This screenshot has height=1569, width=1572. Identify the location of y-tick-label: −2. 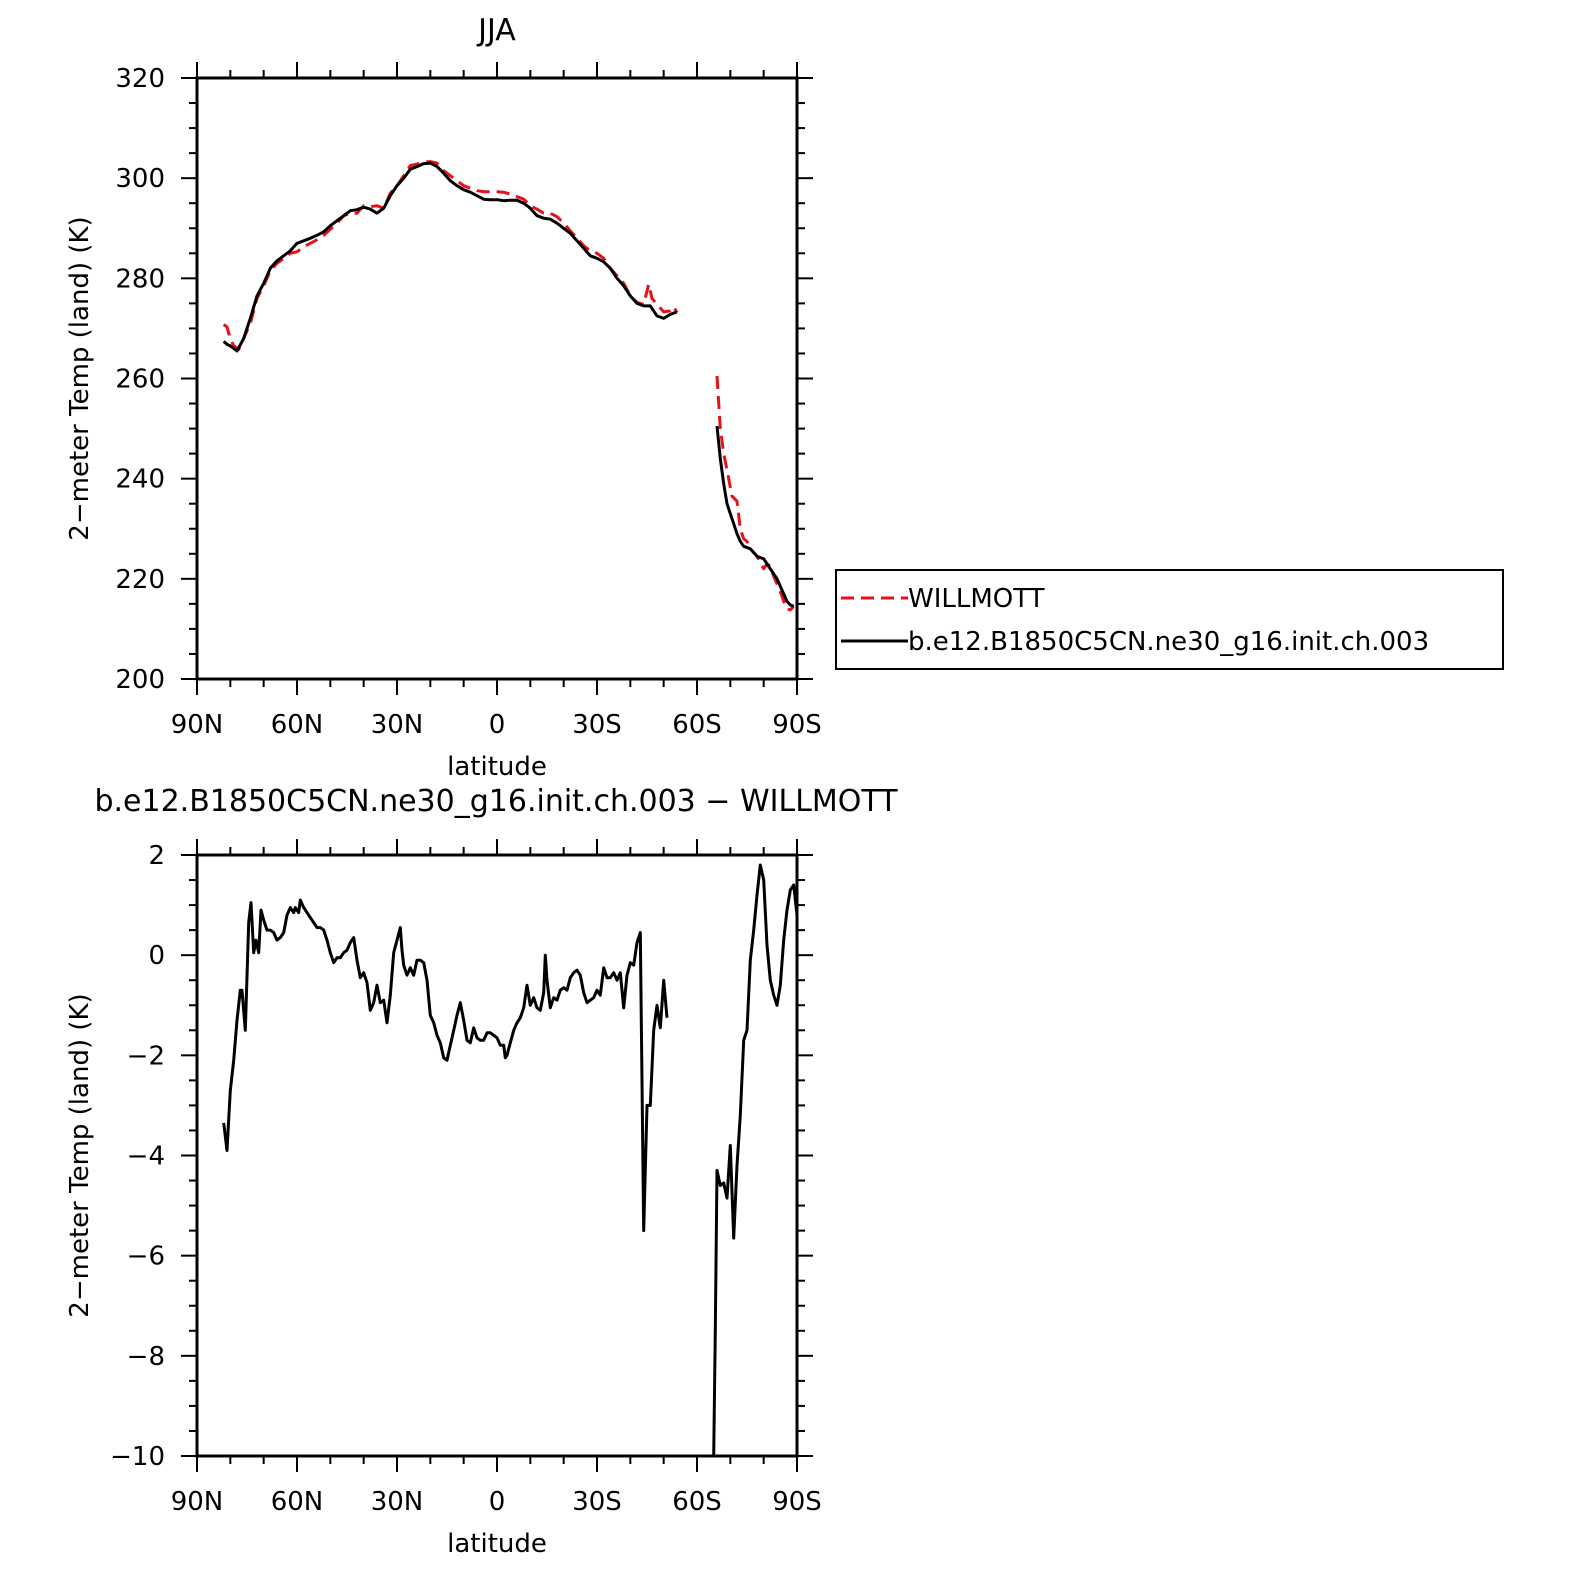
(146, 1056).